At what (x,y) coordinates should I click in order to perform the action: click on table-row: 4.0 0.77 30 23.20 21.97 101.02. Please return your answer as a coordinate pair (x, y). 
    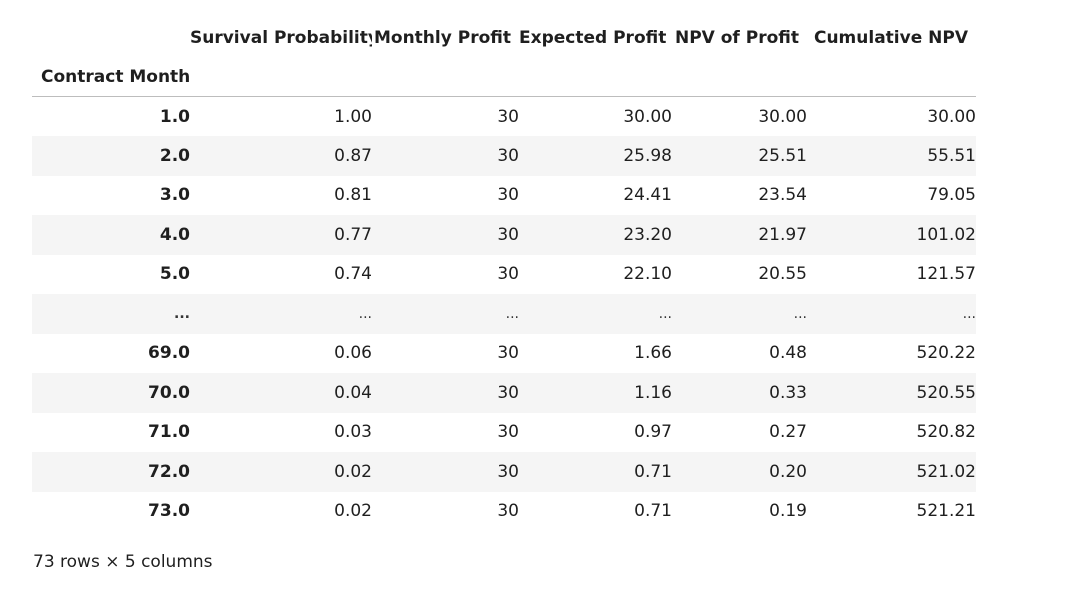
    Looking at the image, I should click on (504, 235).